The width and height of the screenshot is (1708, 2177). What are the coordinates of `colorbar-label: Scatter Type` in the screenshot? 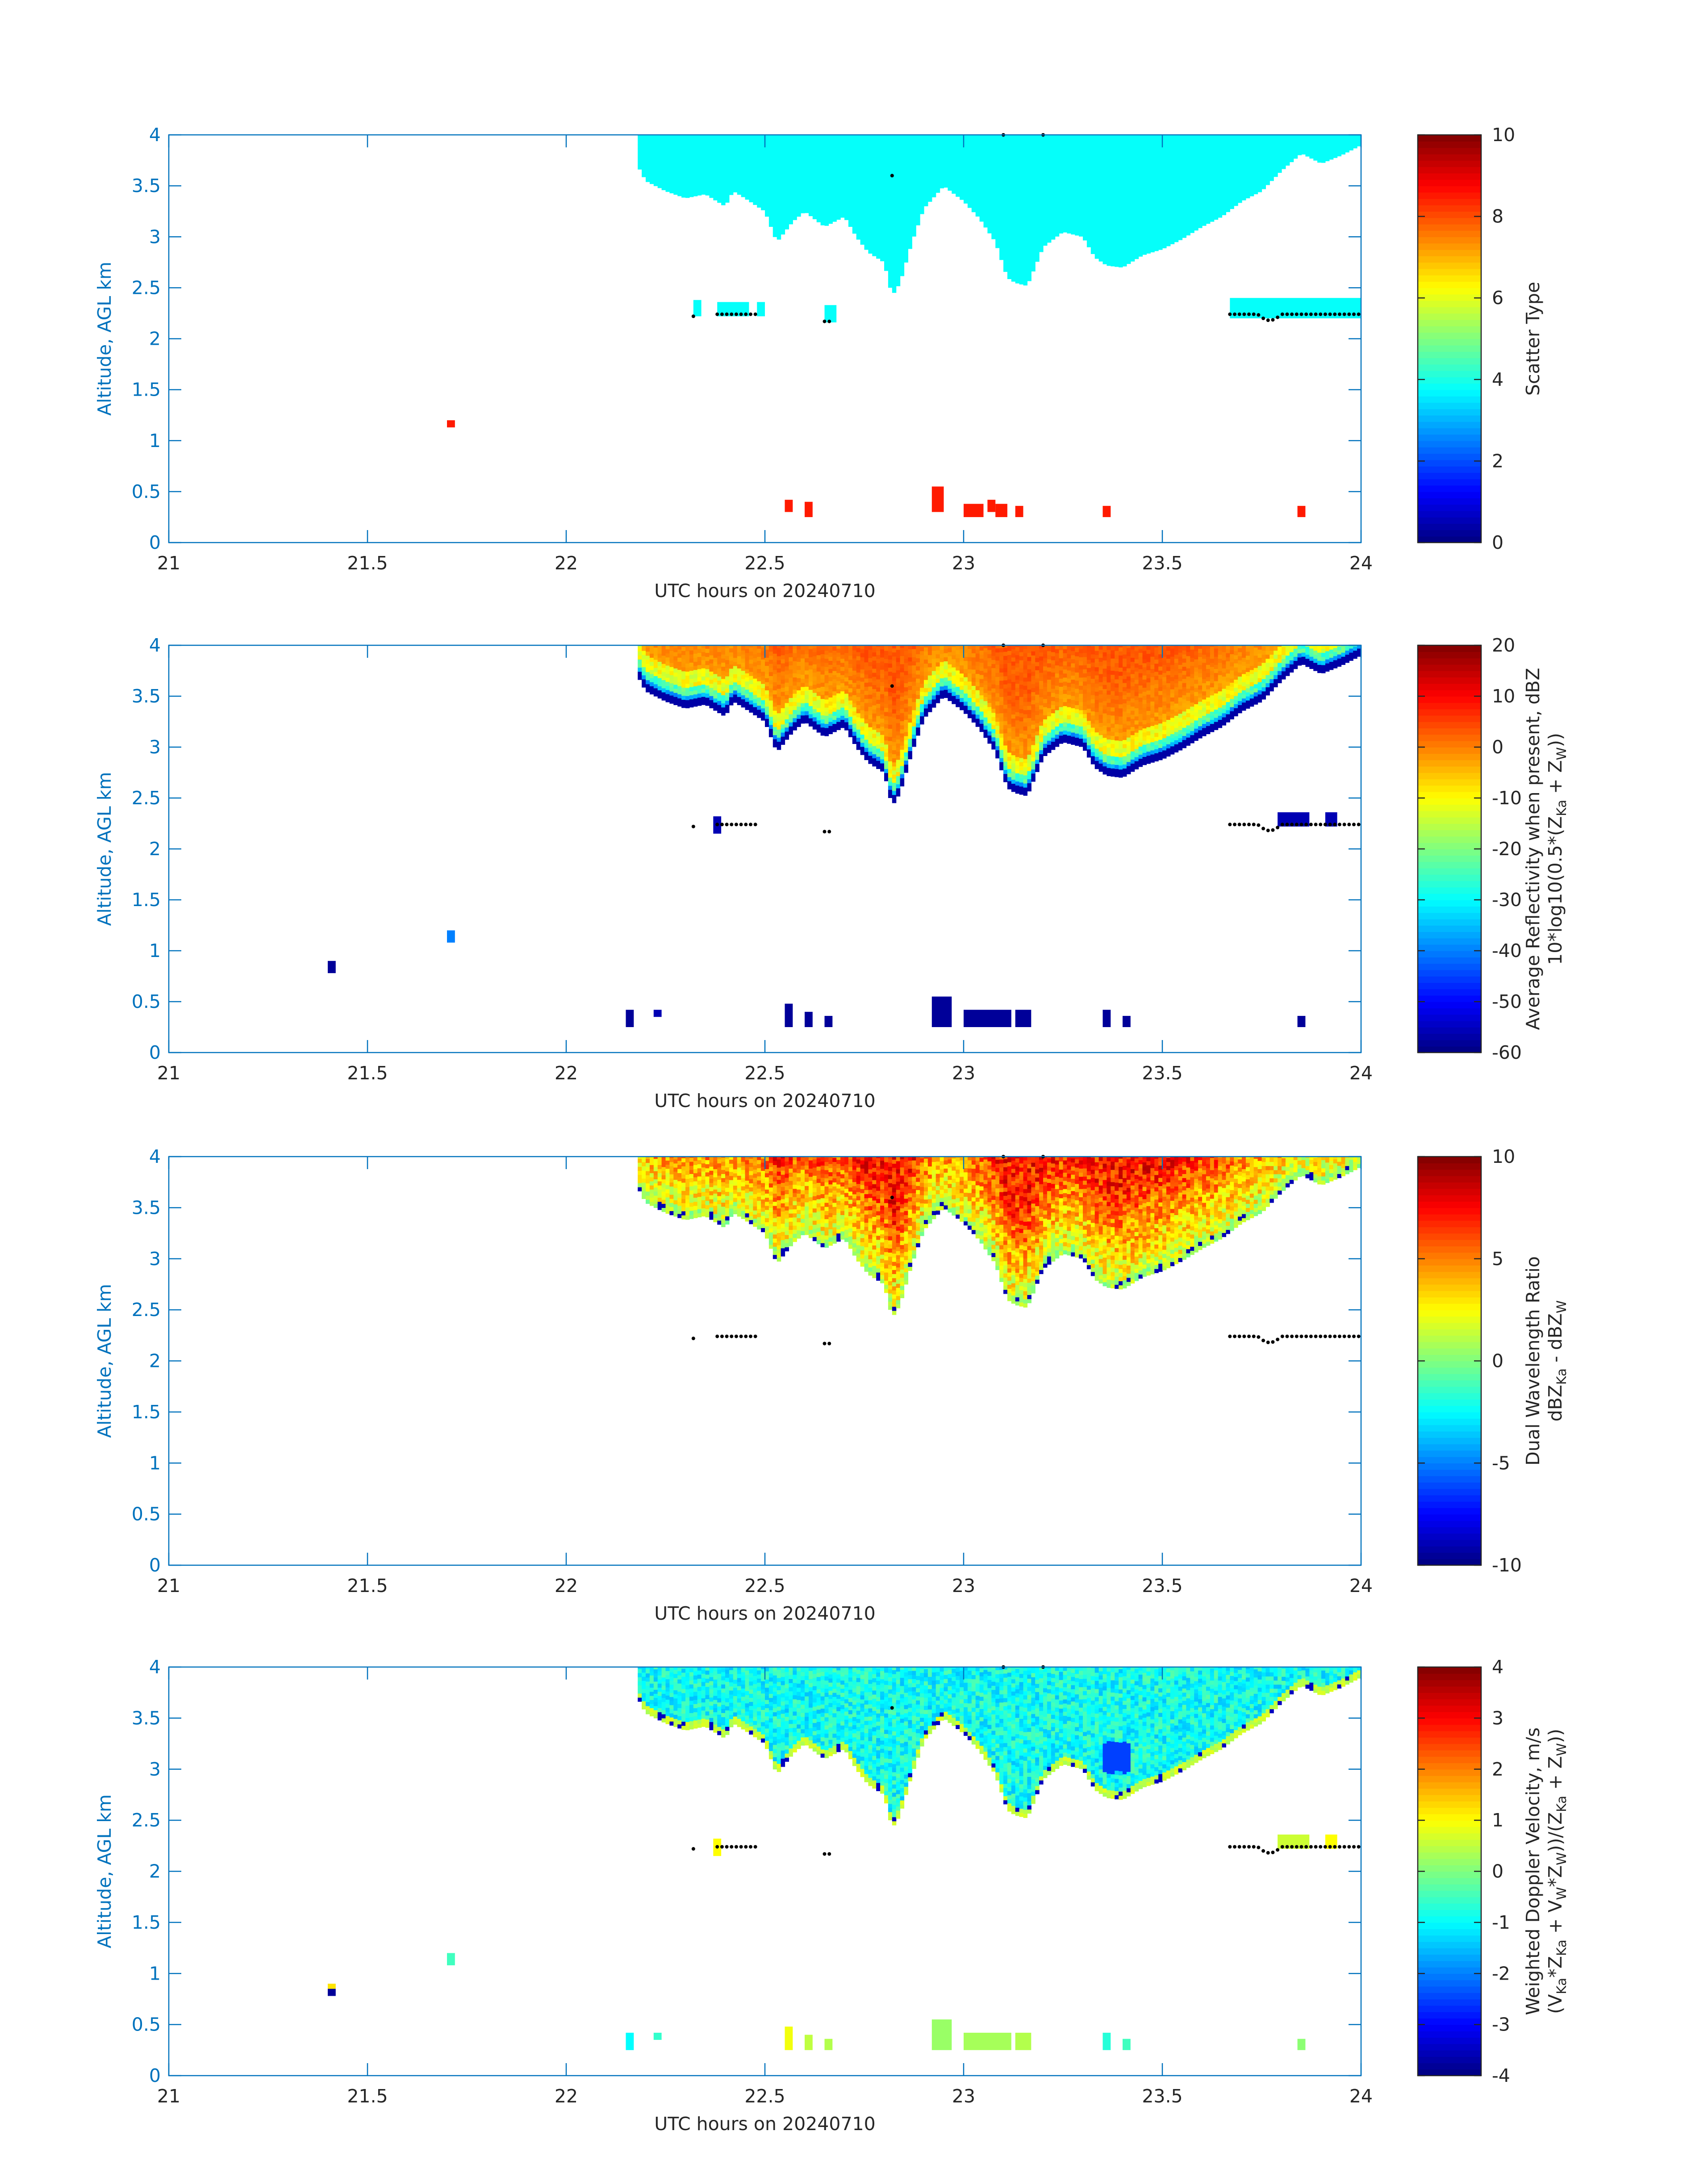 It's located at (1533, 339).